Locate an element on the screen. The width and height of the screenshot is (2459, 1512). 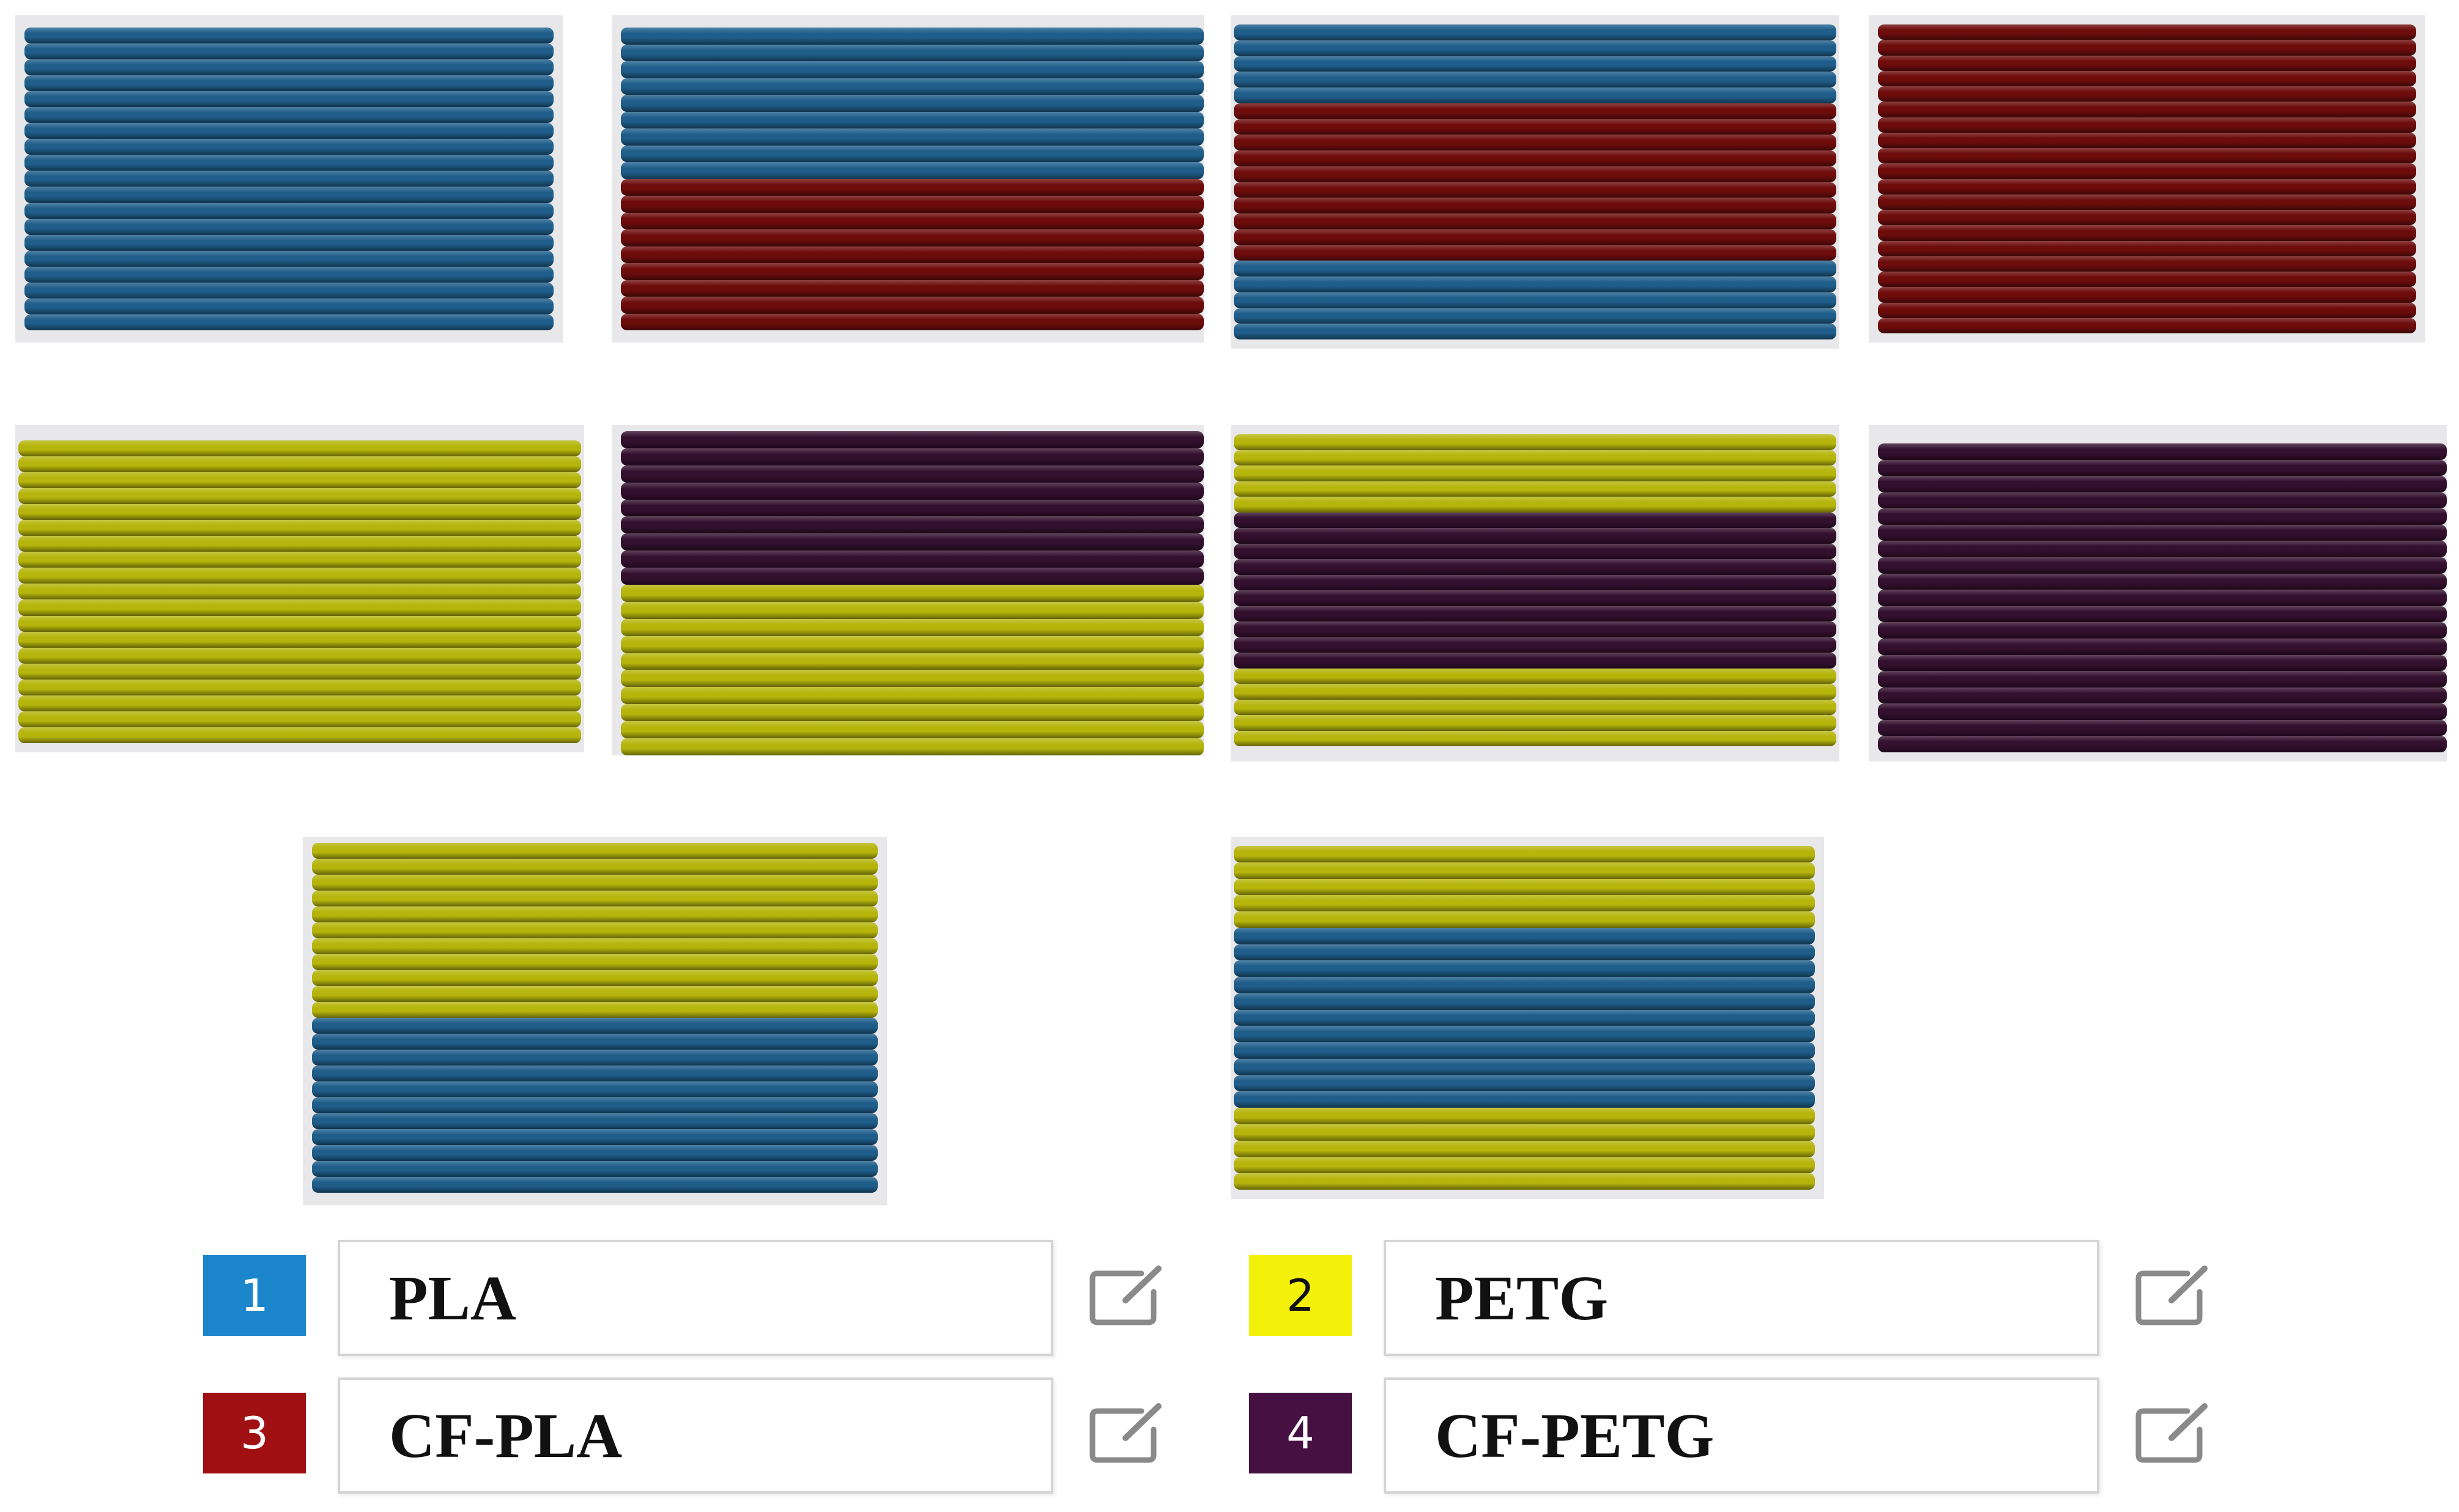
swatch-pla-cfpla is located at coordinates (908, 179).